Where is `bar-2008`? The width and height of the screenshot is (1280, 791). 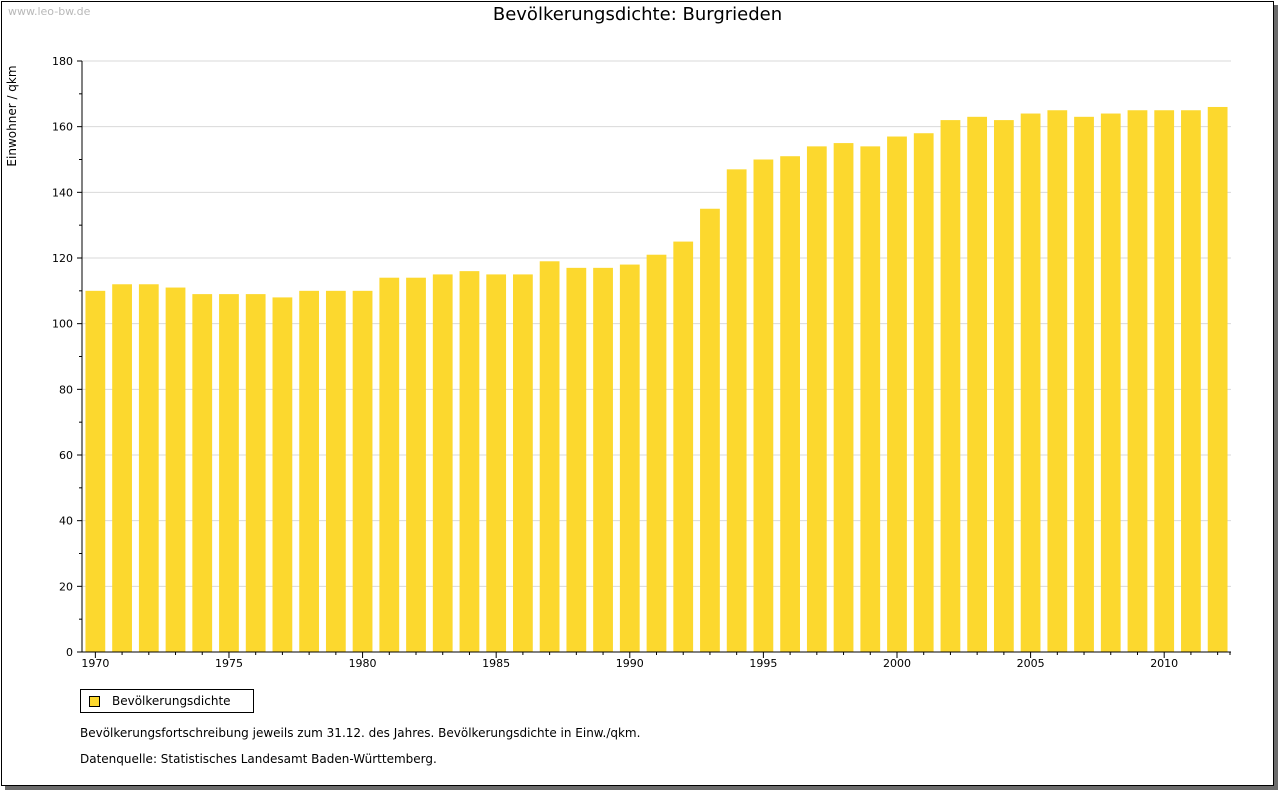
bar-2008 is located at coordinates (1110, 383).